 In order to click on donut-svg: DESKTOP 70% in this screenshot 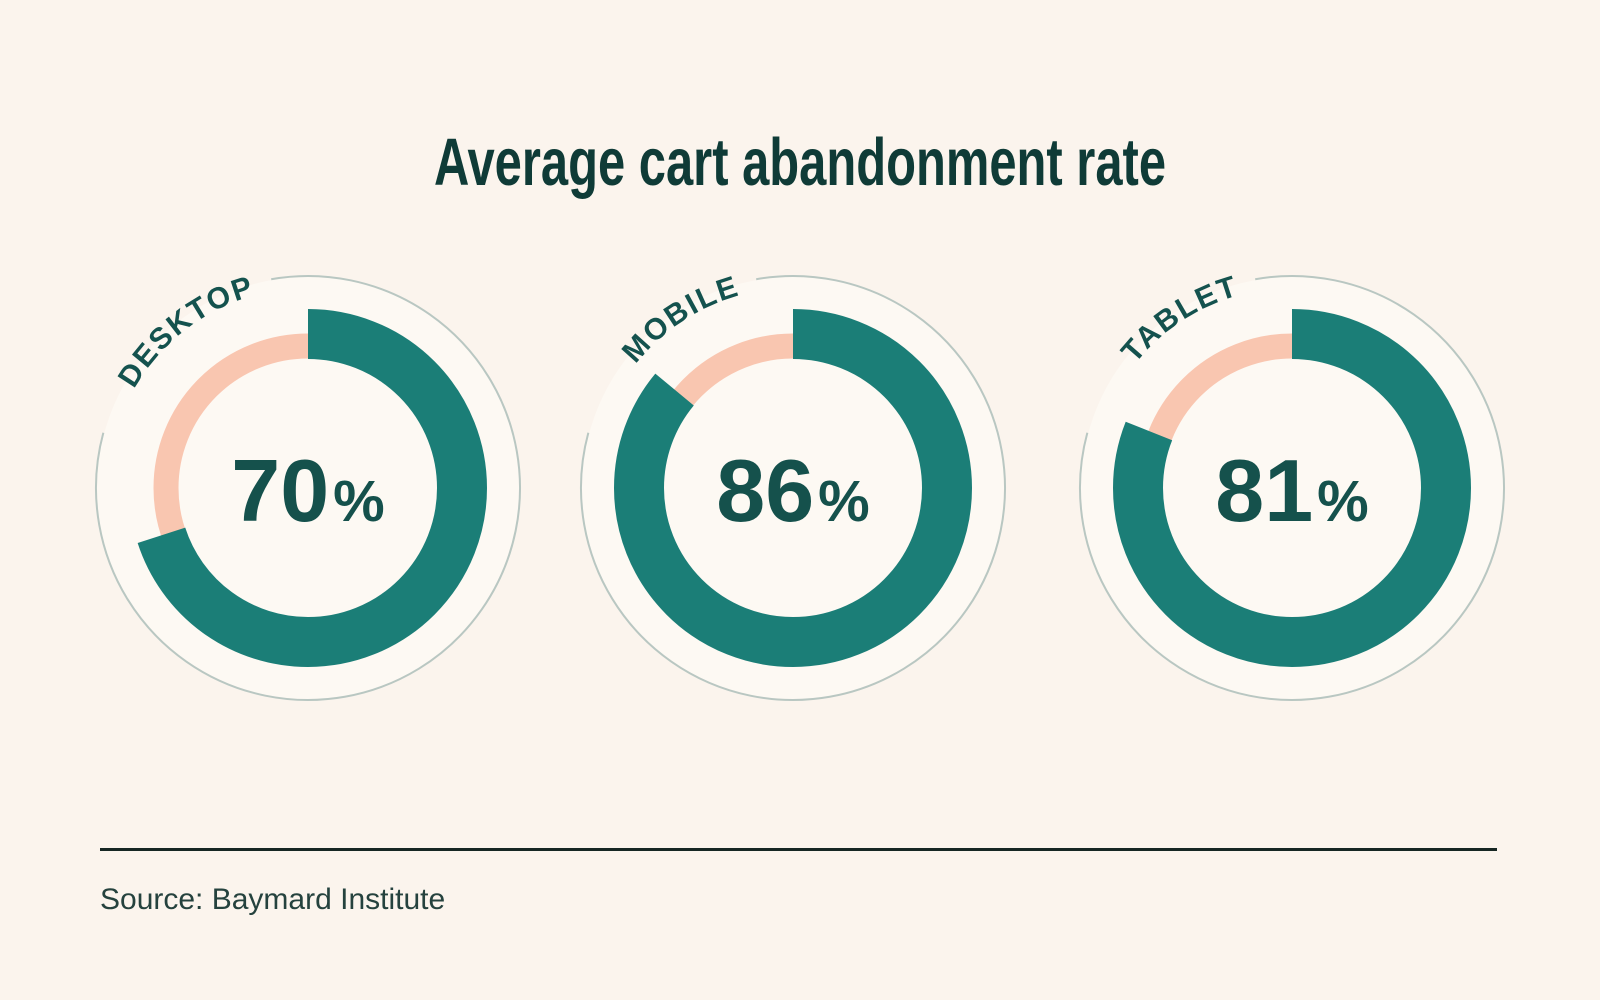, I will do `click(308, 485)`.